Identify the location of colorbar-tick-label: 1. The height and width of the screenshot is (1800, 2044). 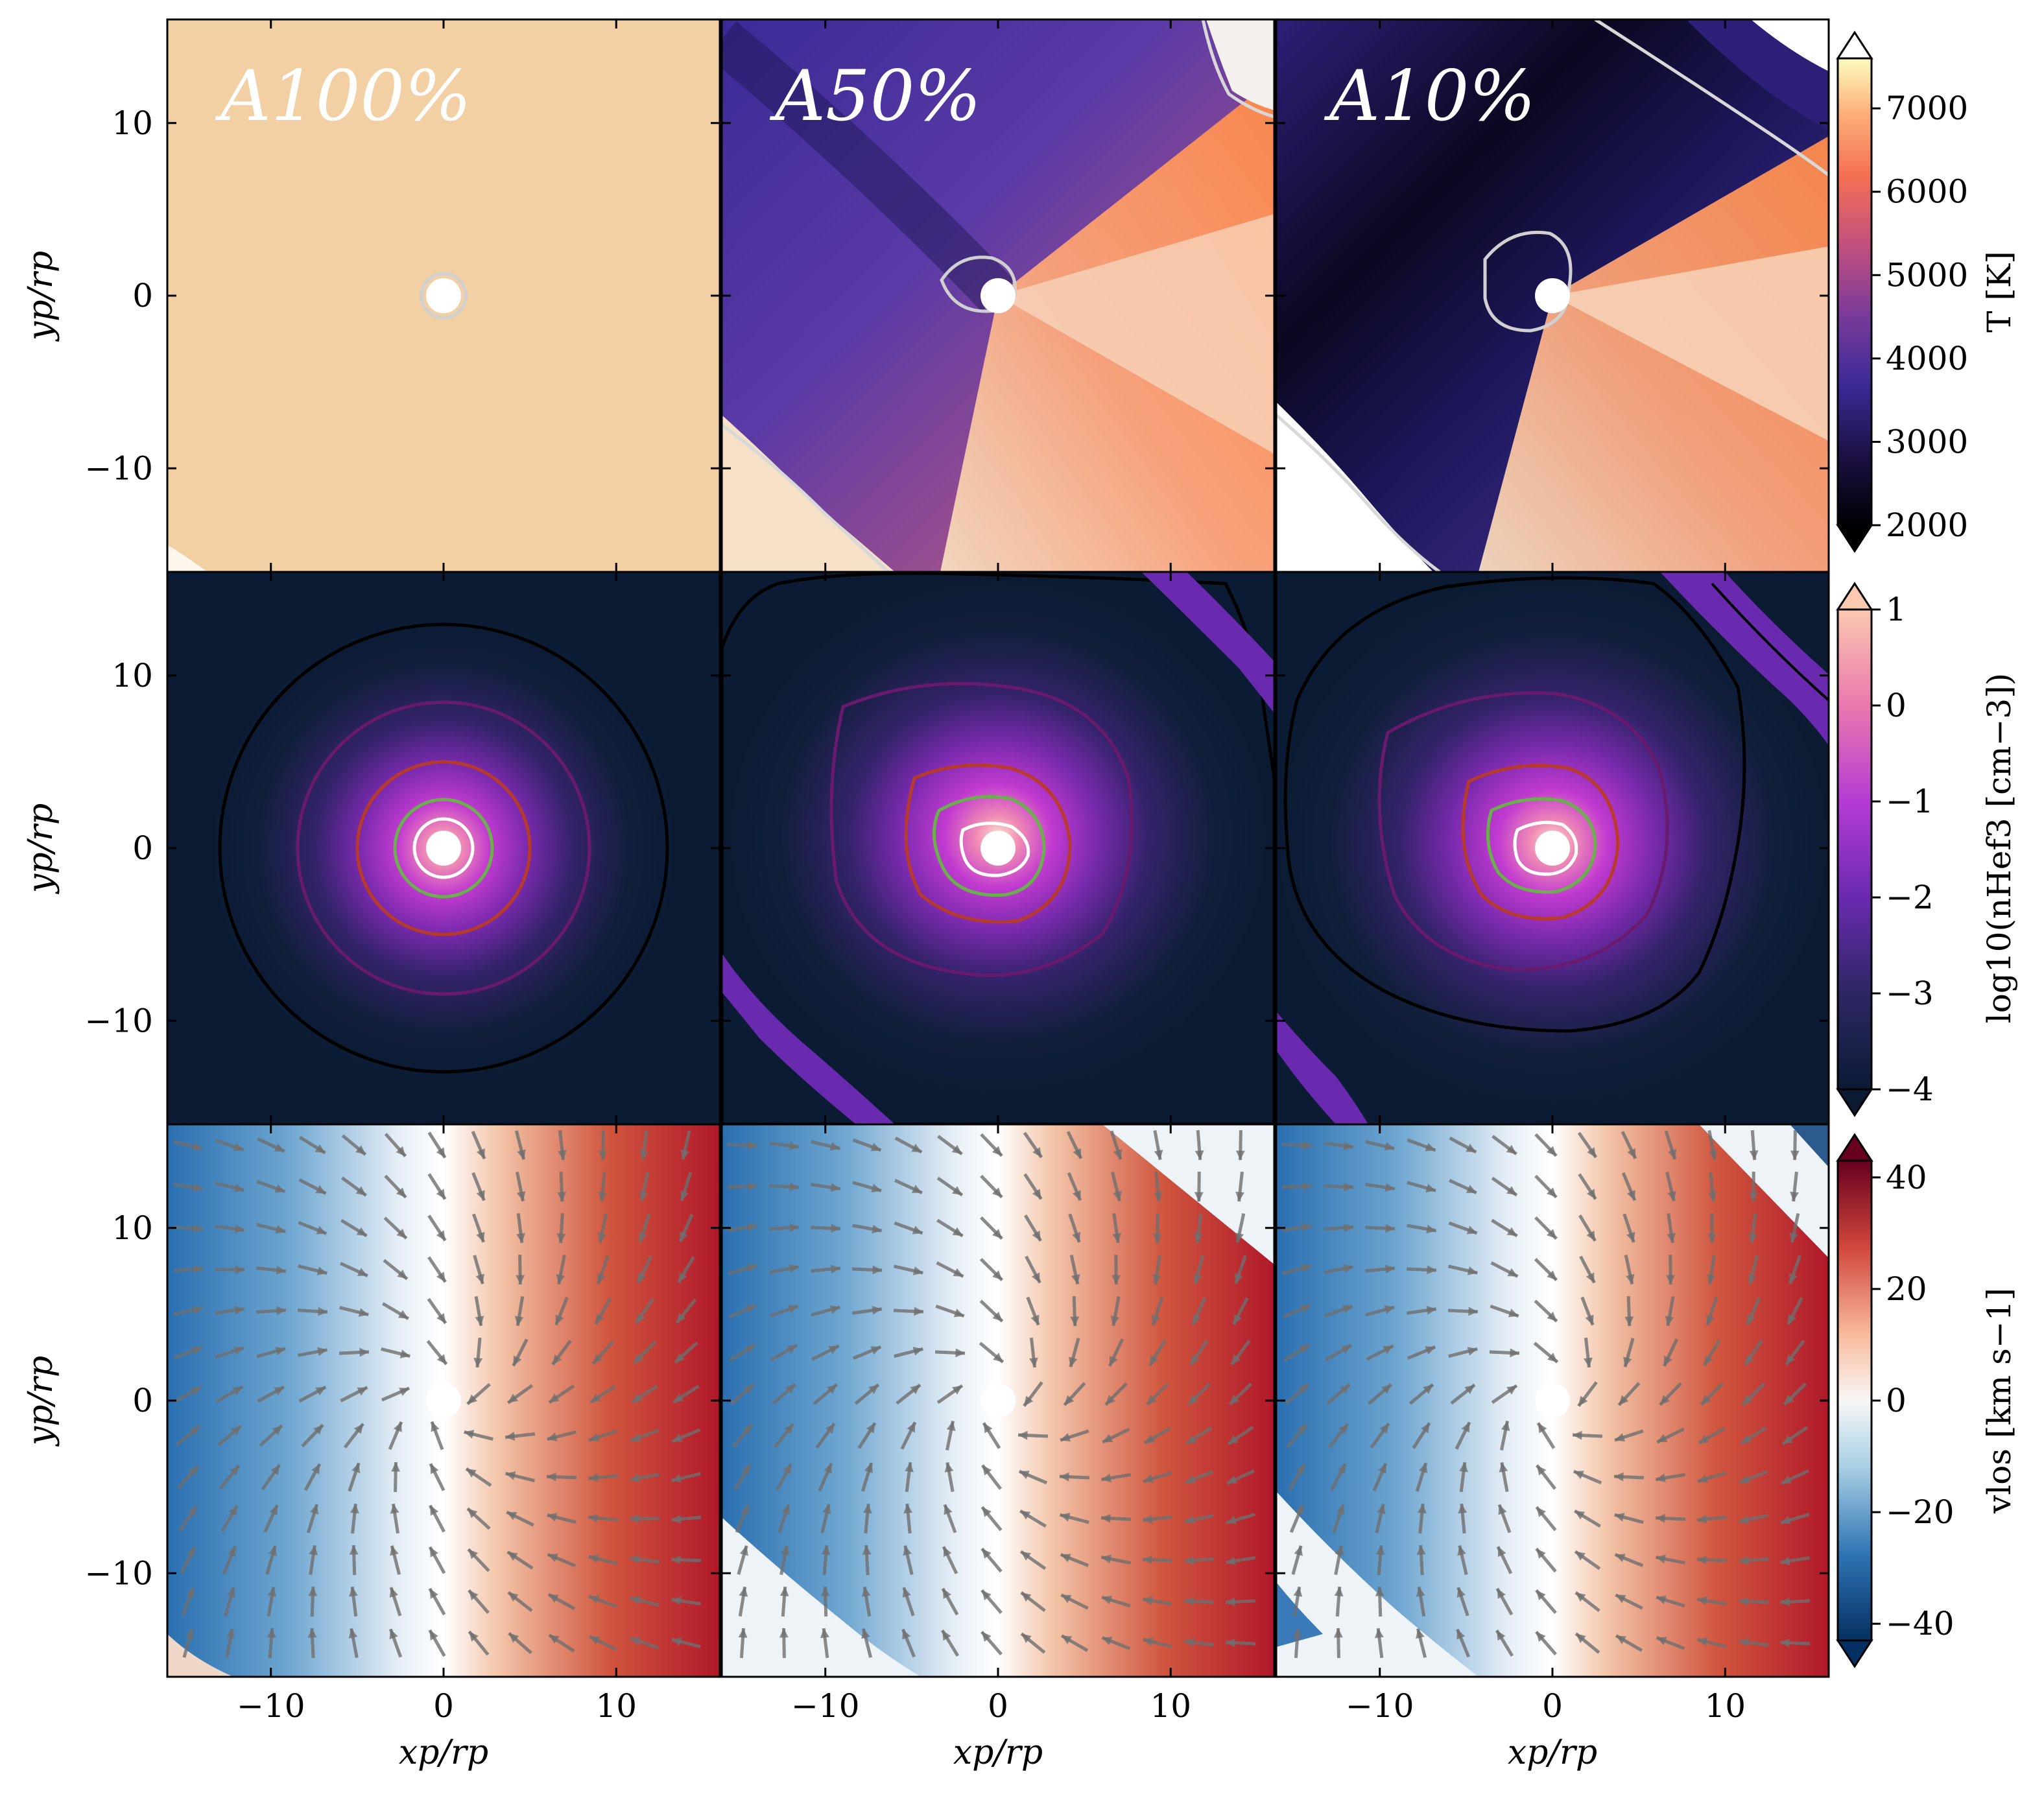
(1896, 609).